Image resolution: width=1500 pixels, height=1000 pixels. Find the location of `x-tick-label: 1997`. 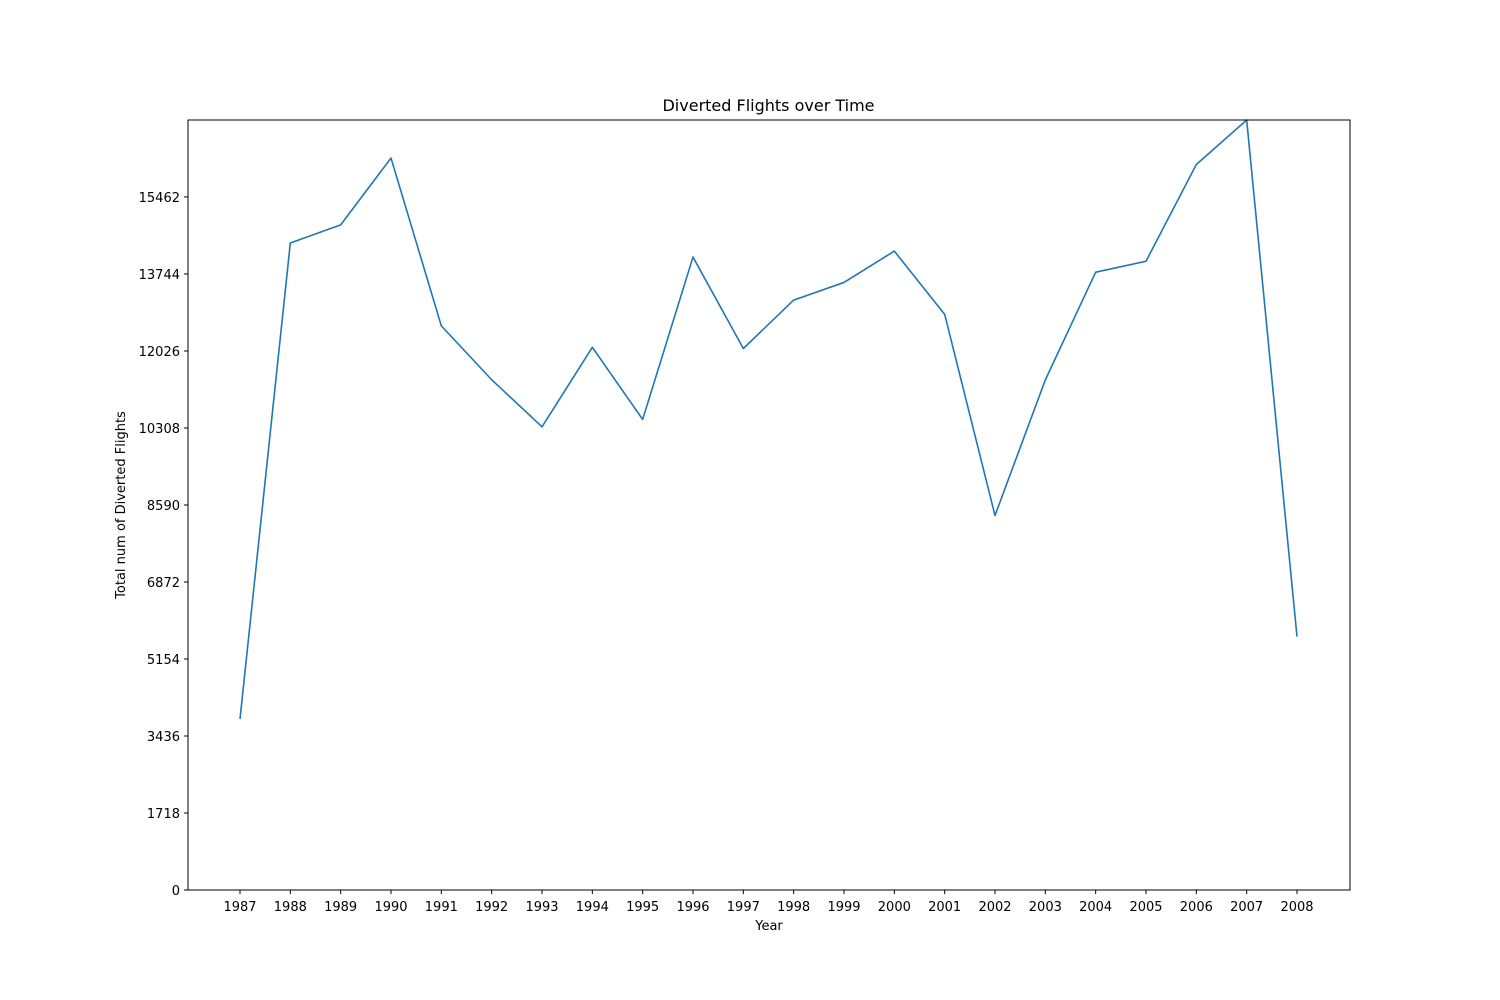

x-tick-label: 1997 is located at coordinates (743, 907).